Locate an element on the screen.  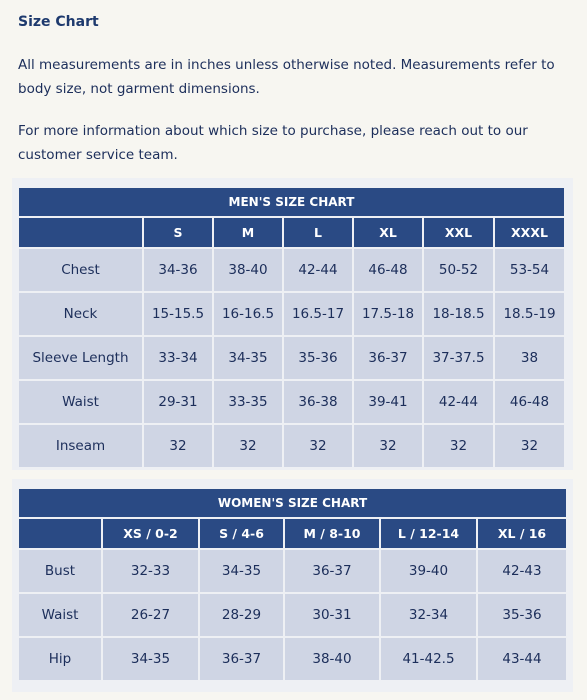
mens-size-header: M is located at coordinates (248, 232).